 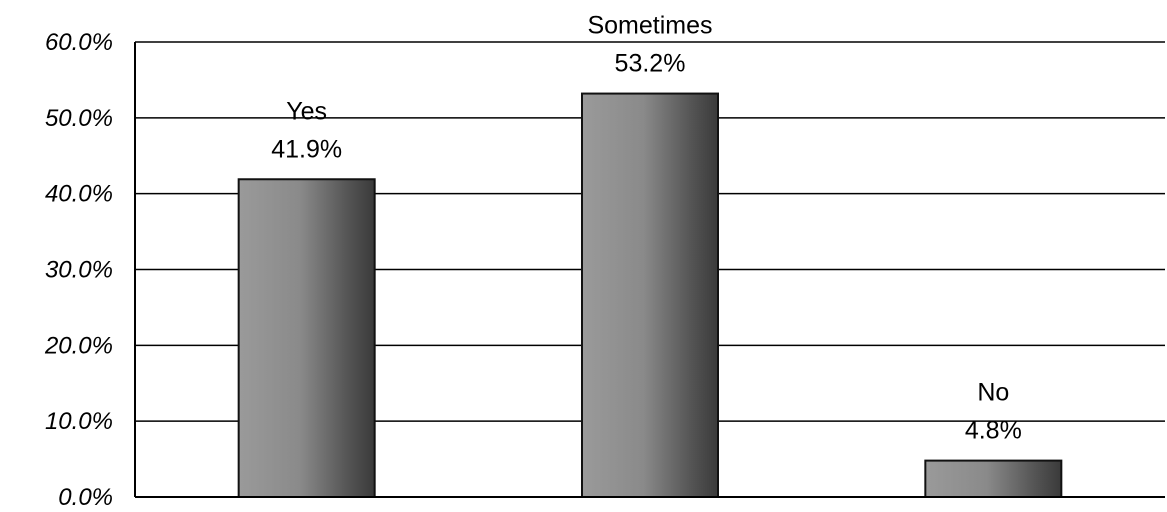 I want to click on category-label: No, so click(x=993, y=393).